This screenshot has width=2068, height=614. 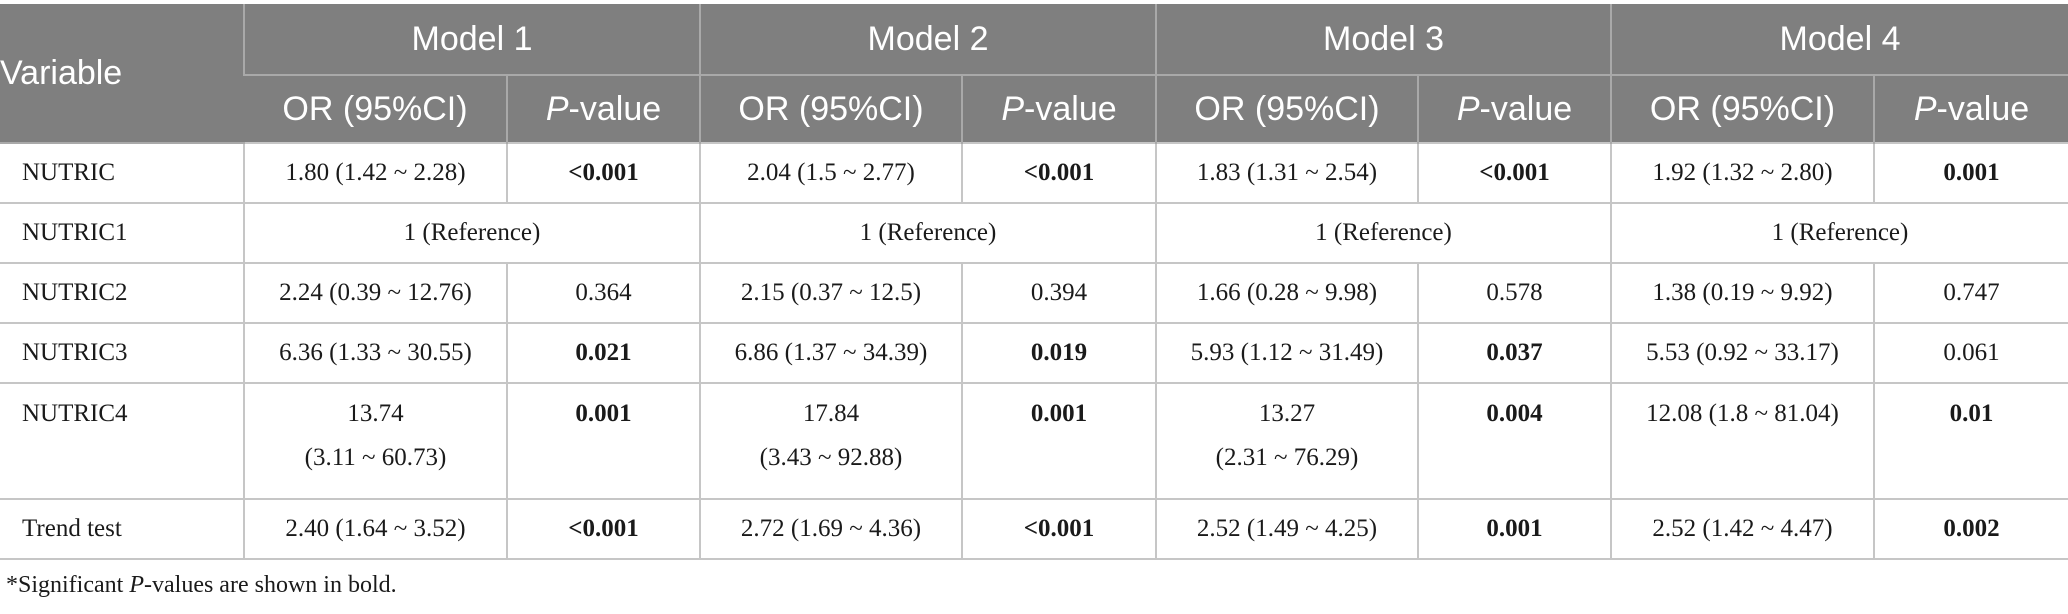 What do you see at coordinates (1970, 529) in the screenshot?
I see `p-value-cell: 0.002` at bounding box center [1970, 529].